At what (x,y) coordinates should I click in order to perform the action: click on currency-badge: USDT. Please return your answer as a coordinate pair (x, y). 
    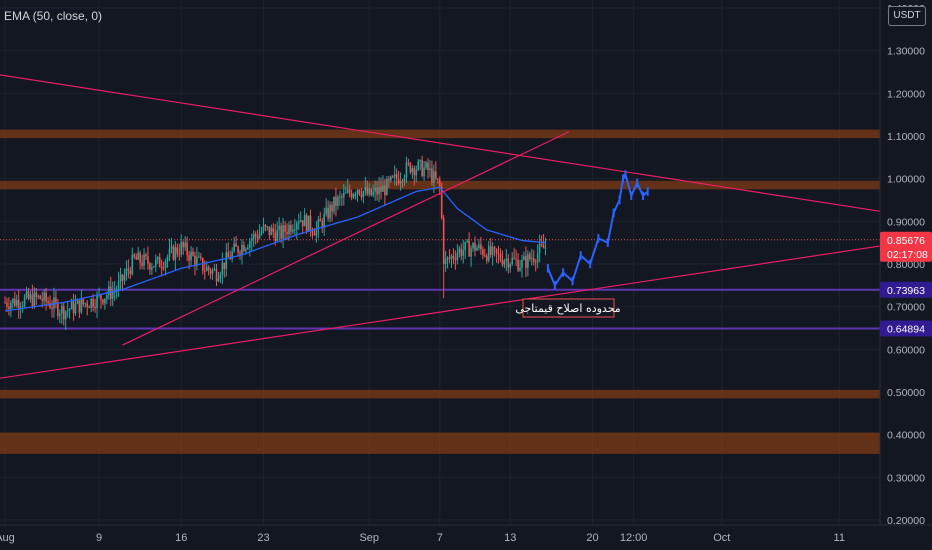
    Looking at the image, I should click on (907, 16).